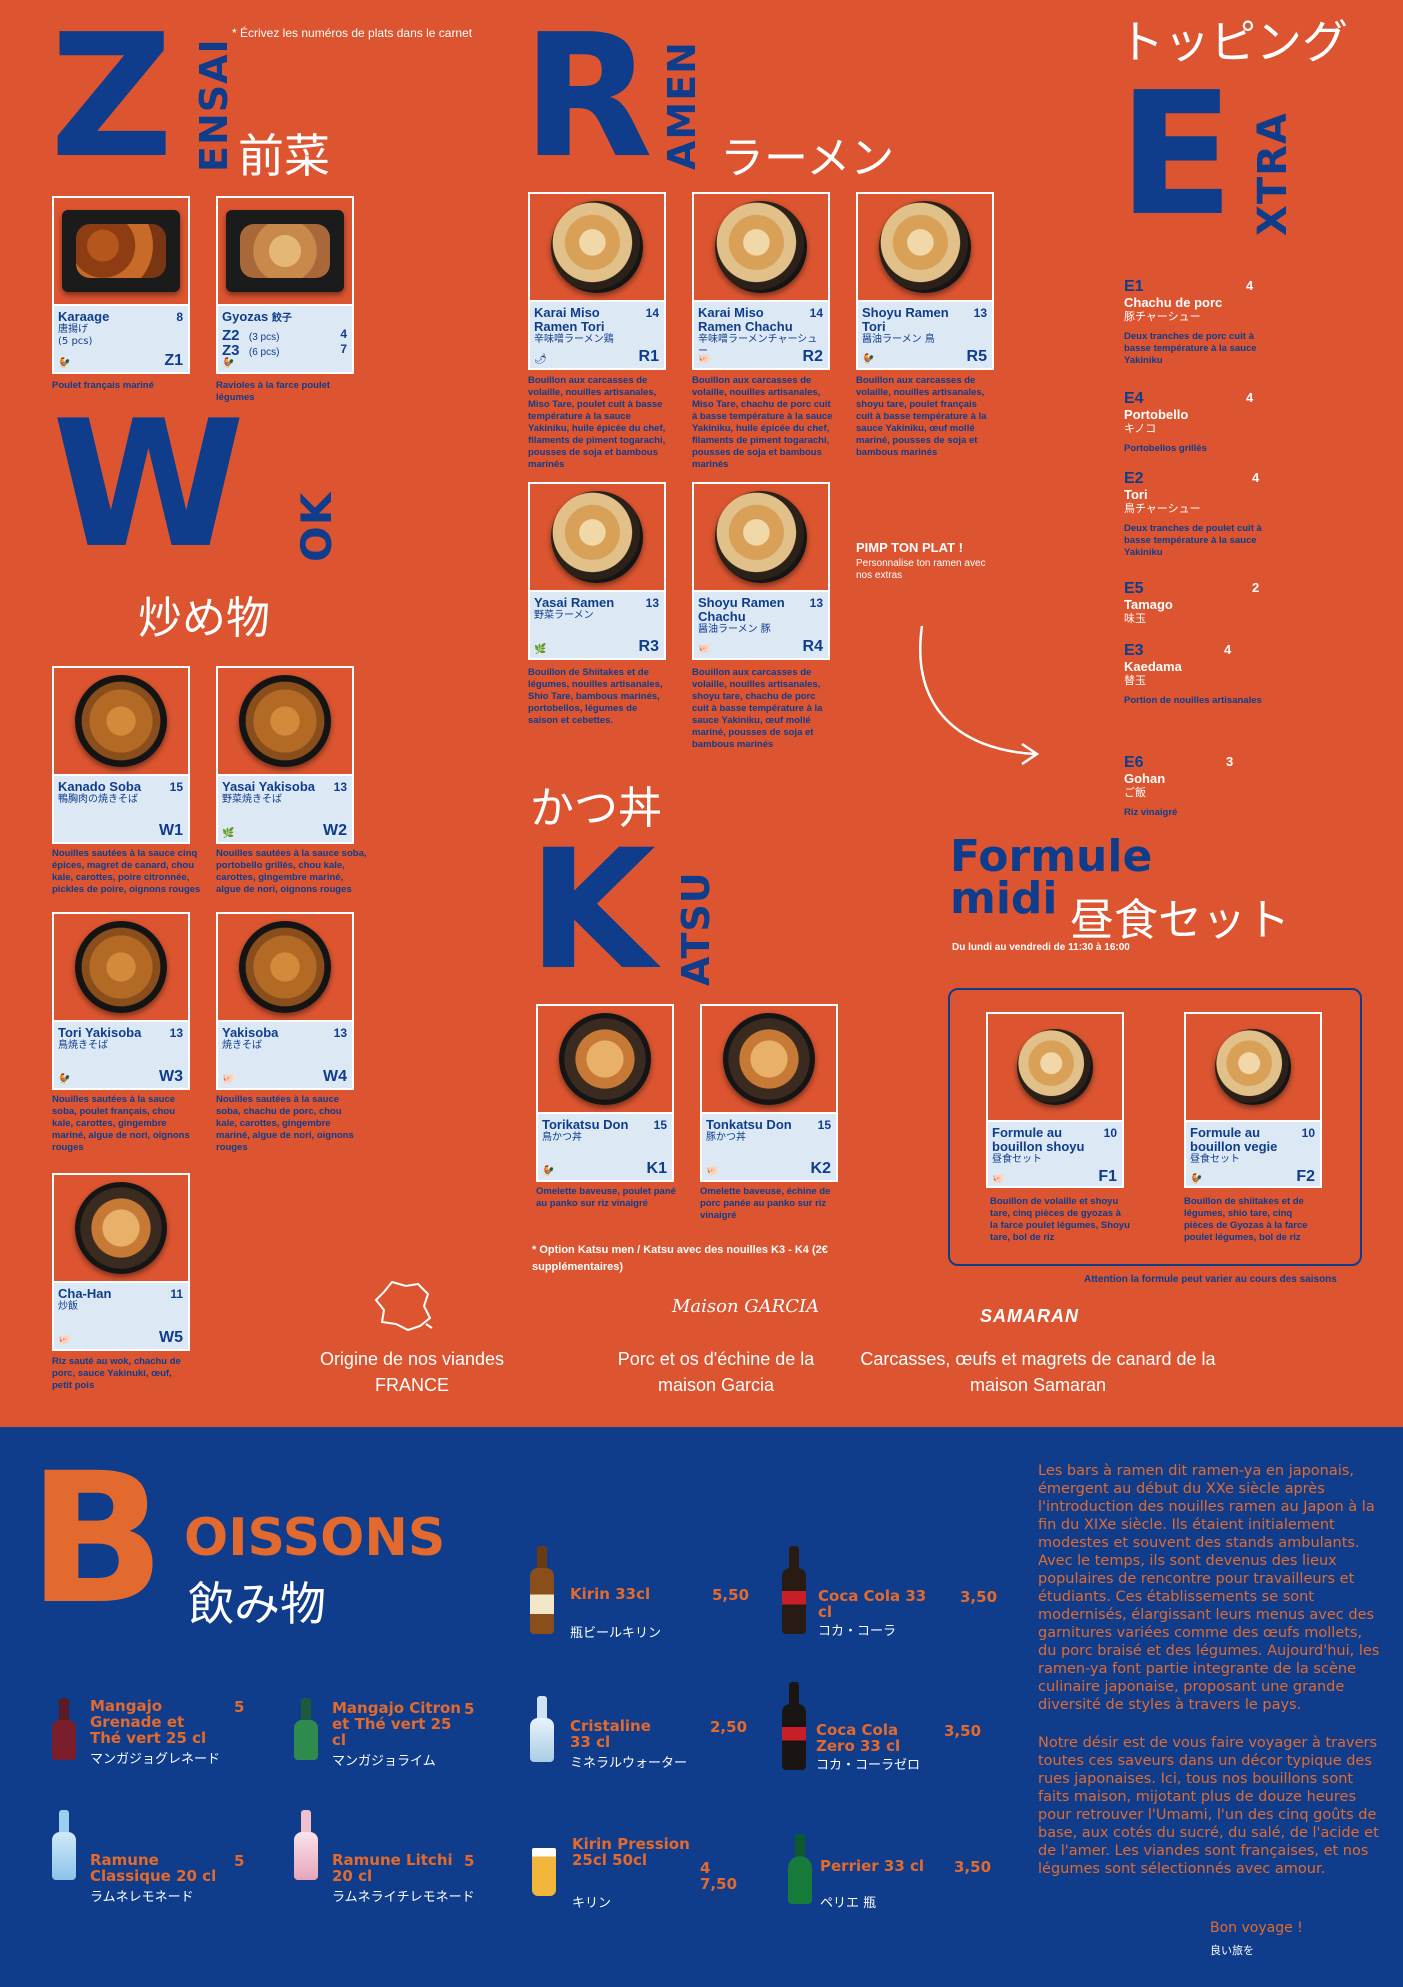 This screenshot has height=1987, width=1403. What do you see at coordinates (1145, 778) in the screenshot?
I see `extra-name: Gohan` at bounding box center [1145, 778].